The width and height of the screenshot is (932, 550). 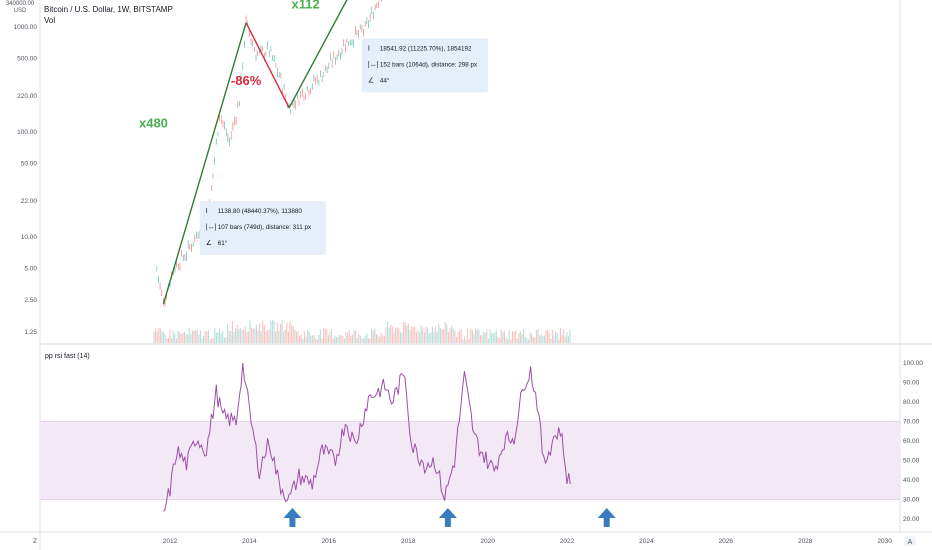 I want to click on price-axis-tick: 50.00, so click(x=29, y=164).